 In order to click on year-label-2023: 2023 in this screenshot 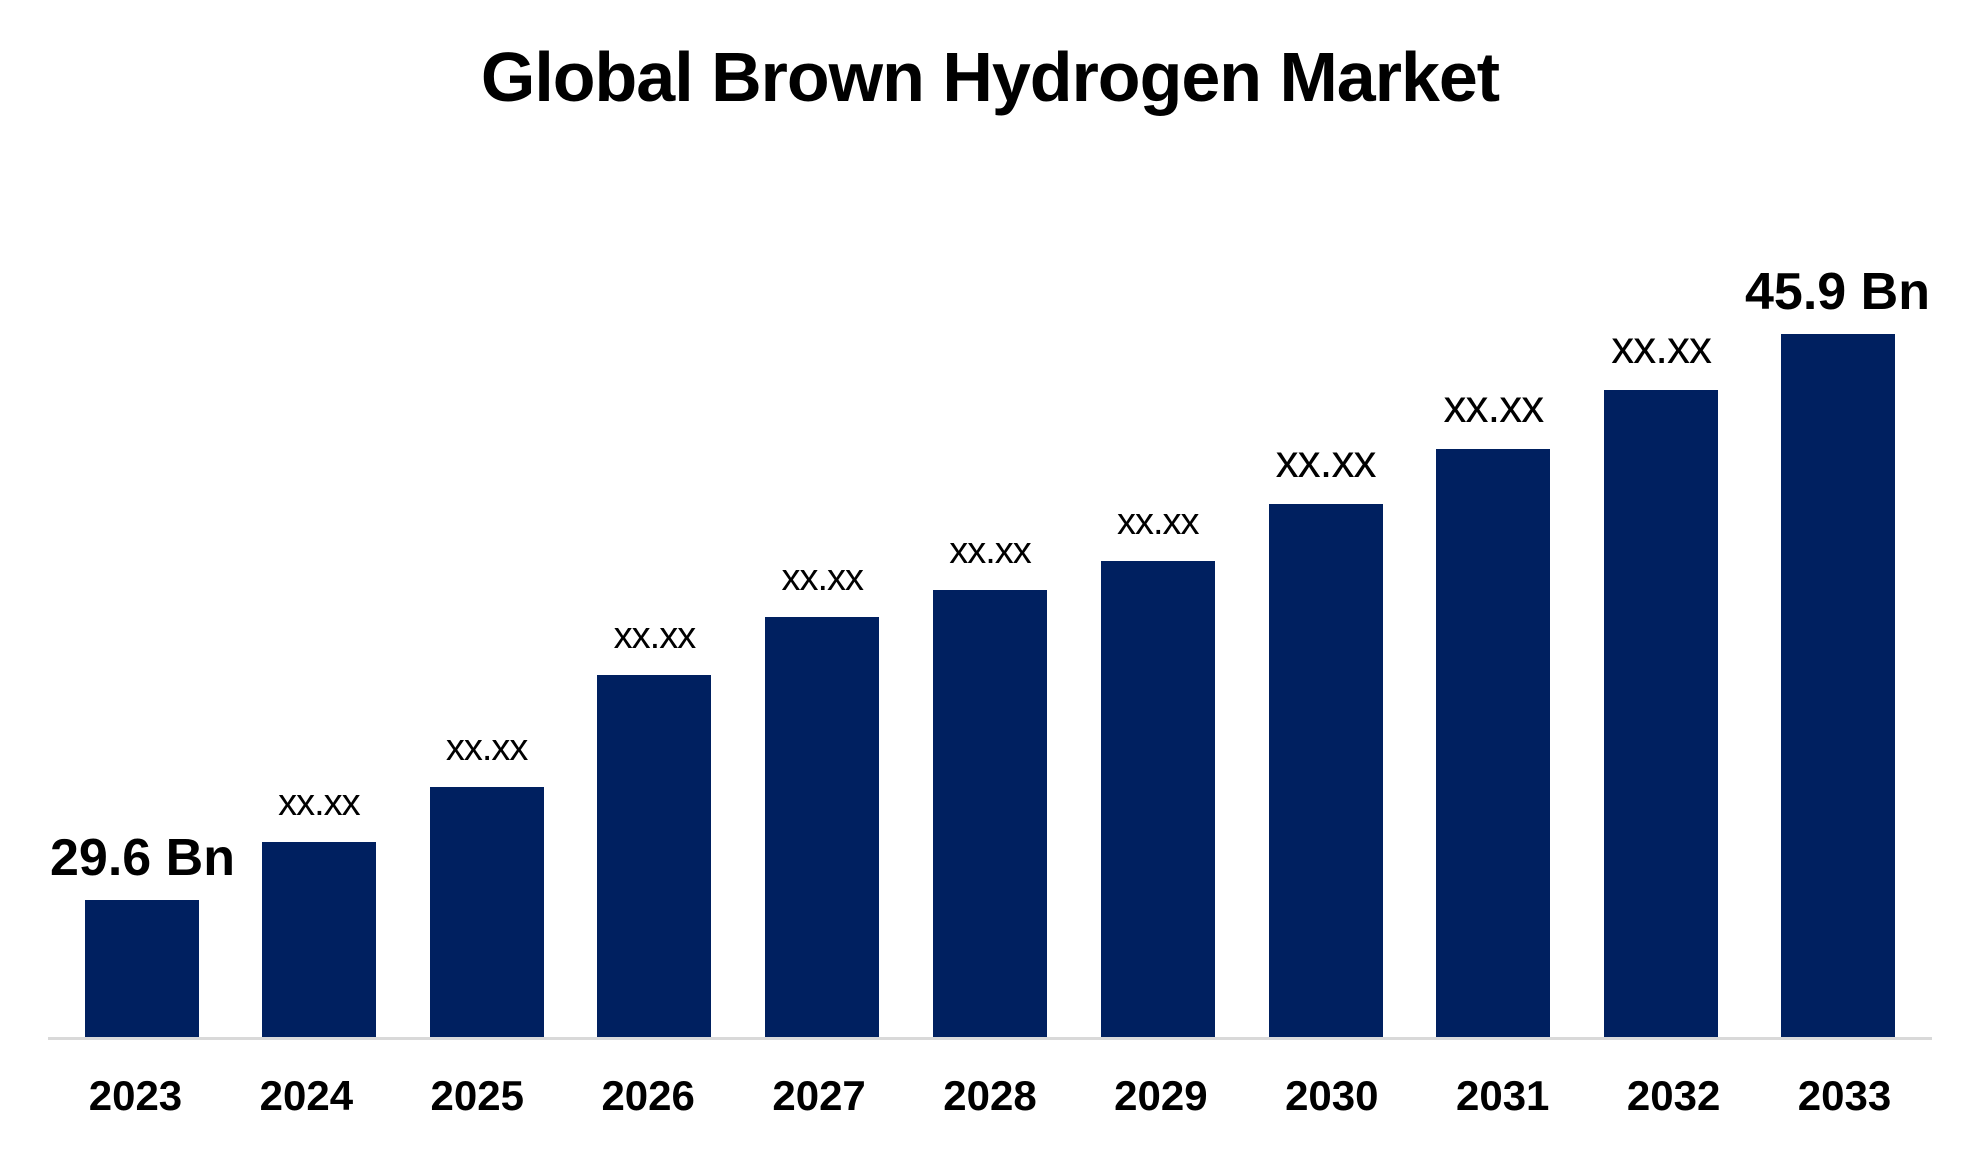, I will do `click(135, 1095)`.